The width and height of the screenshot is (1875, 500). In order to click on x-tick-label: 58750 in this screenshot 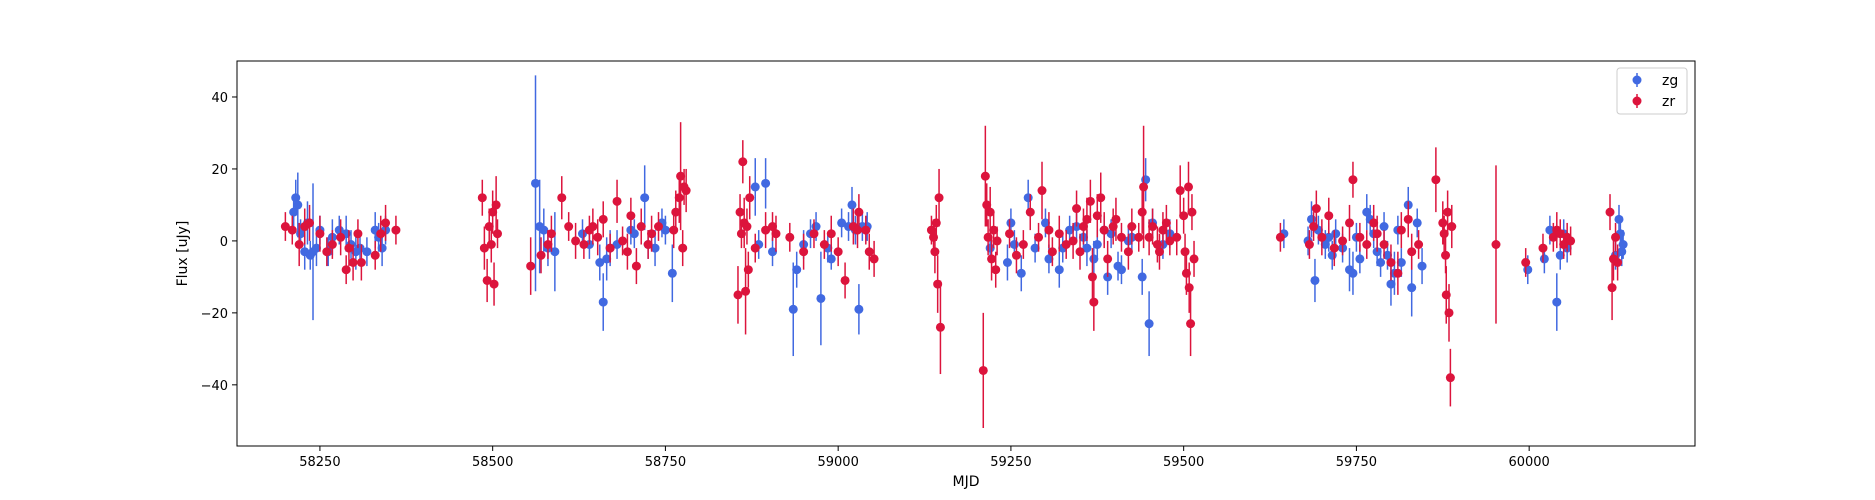, I will do `click(665, 462)`.